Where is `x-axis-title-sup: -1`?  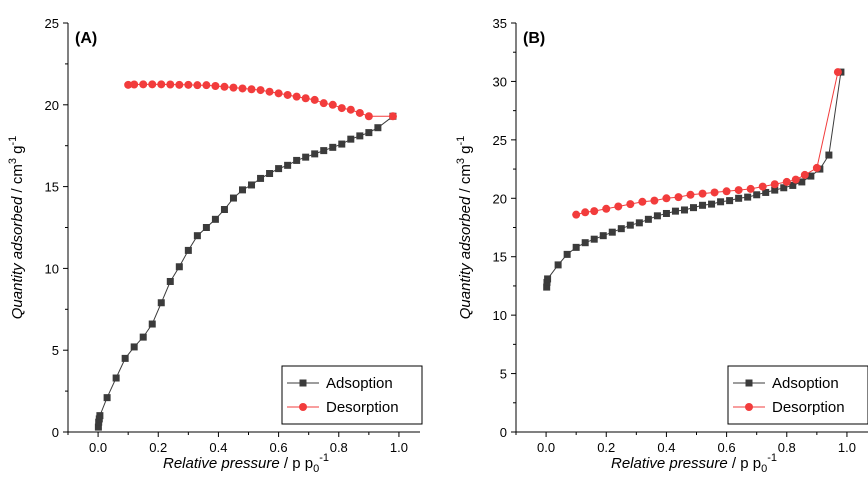
x-axis-title-sup: -1 is located at coordinates (772, 458).